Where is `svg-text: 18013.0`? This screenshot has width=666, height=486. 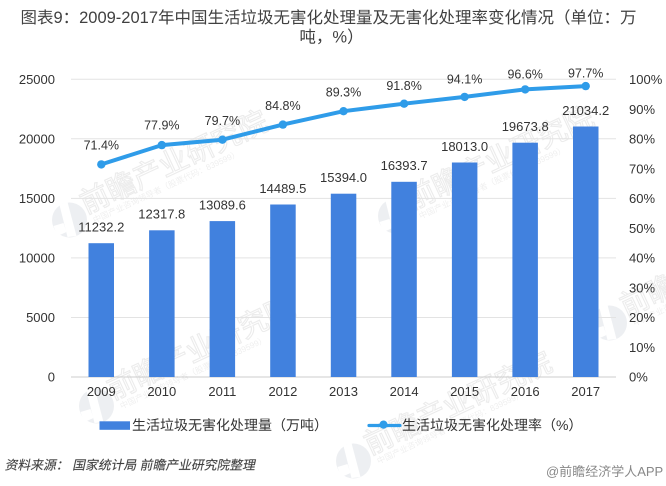
svg-text: 18013.0 is located at coordinates (464, 146).